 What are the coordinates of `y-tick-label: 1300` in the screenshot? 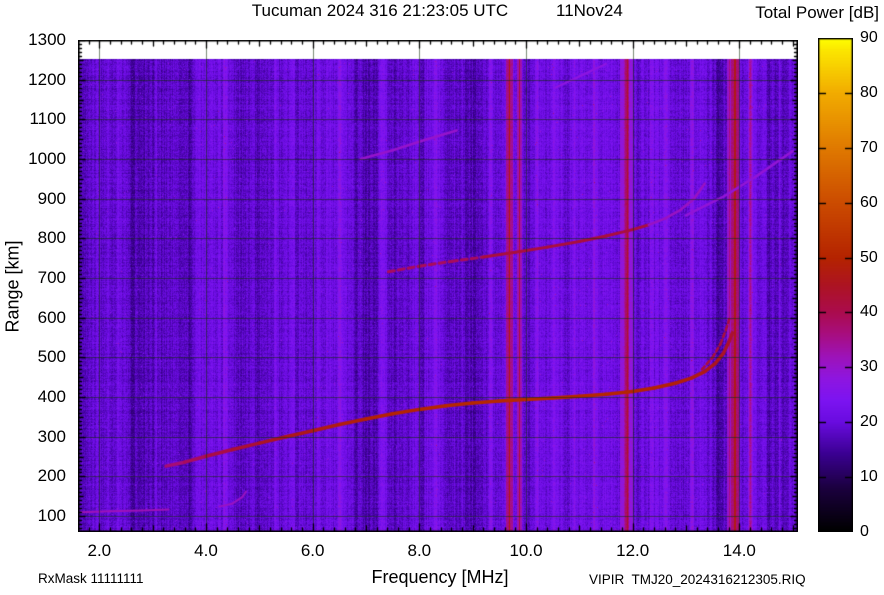 It's located at (47, 39).